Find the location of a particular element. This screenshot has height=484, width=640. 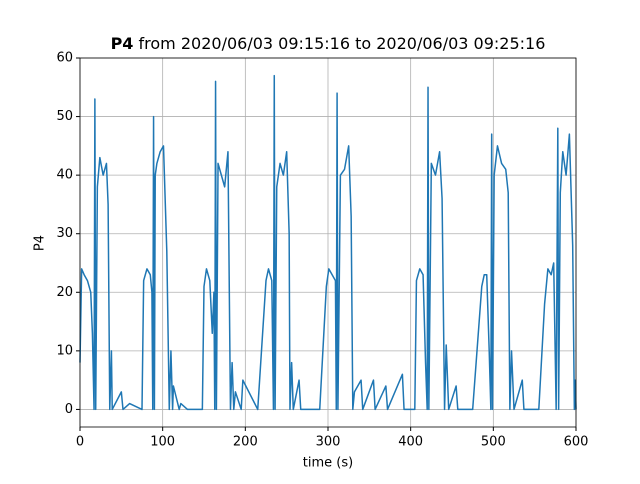

y-tick-label: 40 is located at coordinates (64, 175).